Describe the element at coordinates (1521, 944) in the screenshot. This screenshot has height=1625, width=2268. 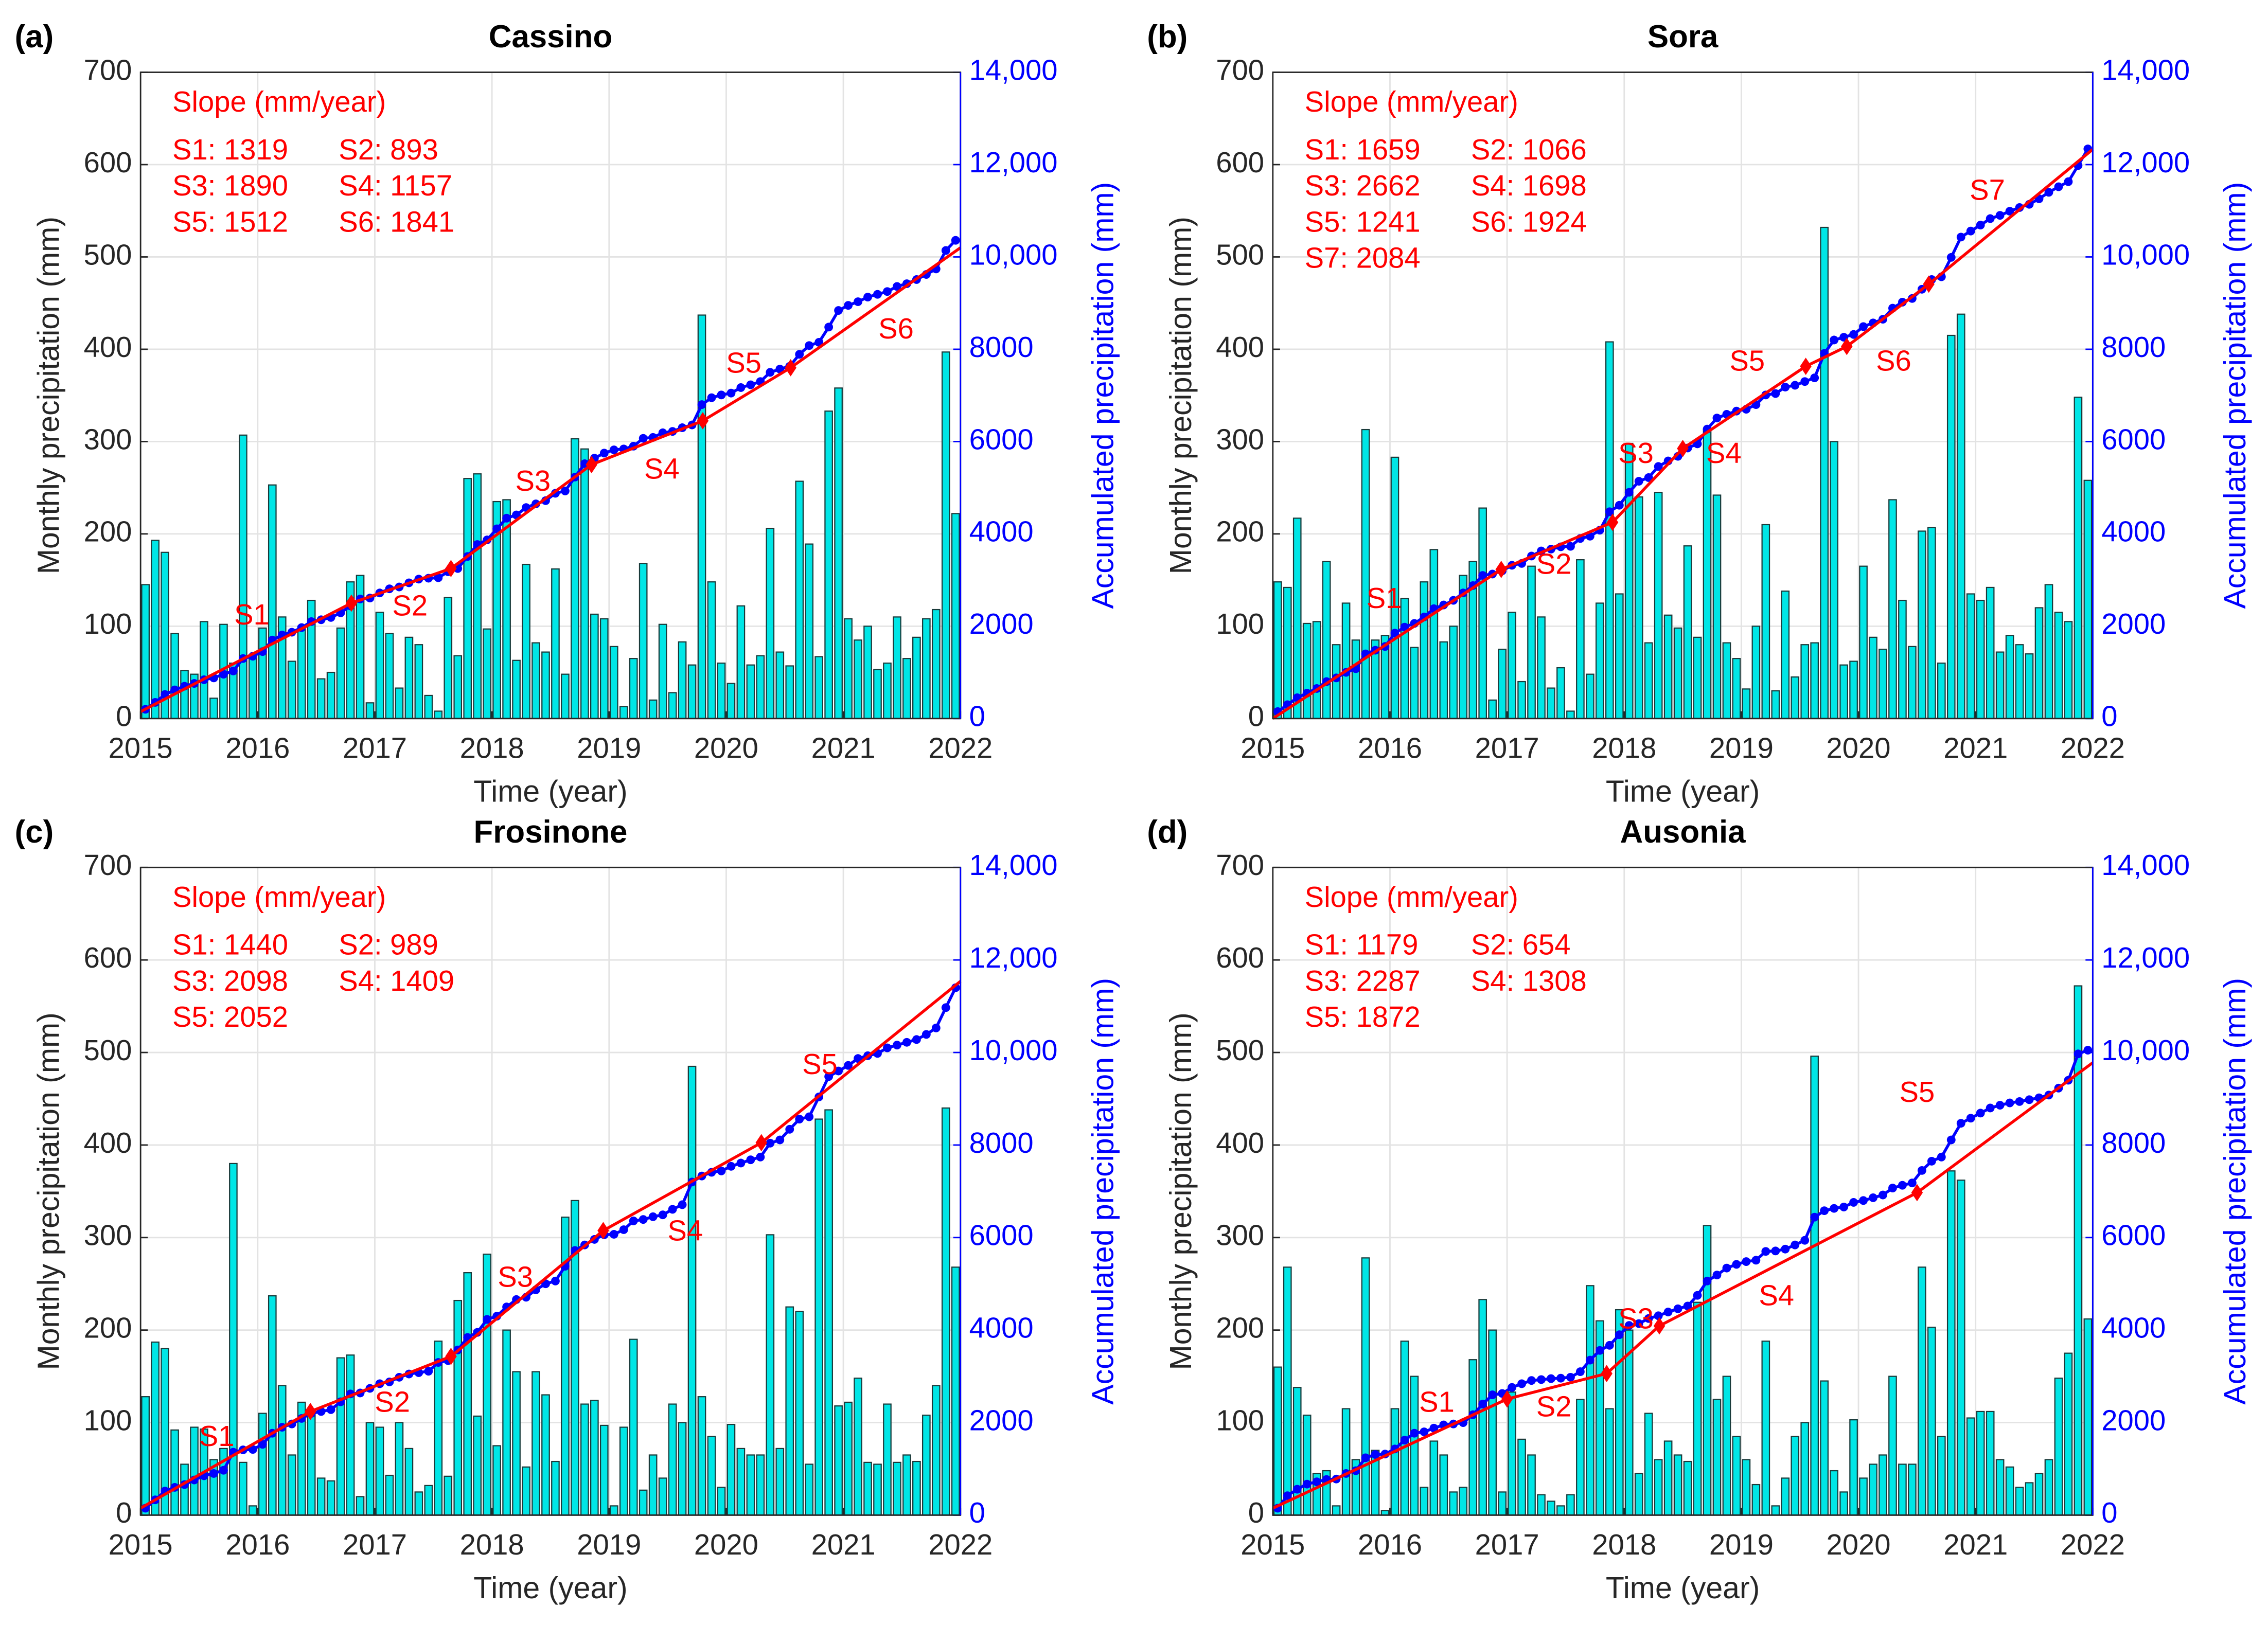
I see `slope-value: S2: 654` at that location.